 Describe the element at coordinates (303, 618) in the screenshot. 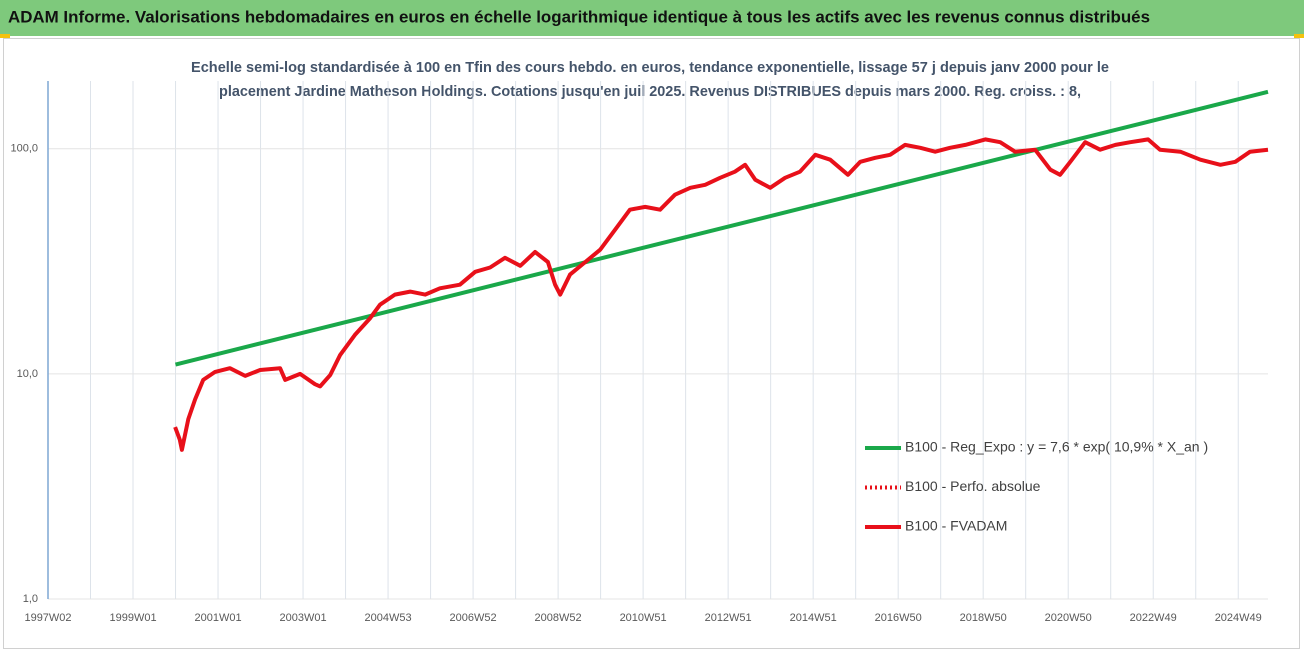

I see `x-tick-label: 2003W01` at that location.